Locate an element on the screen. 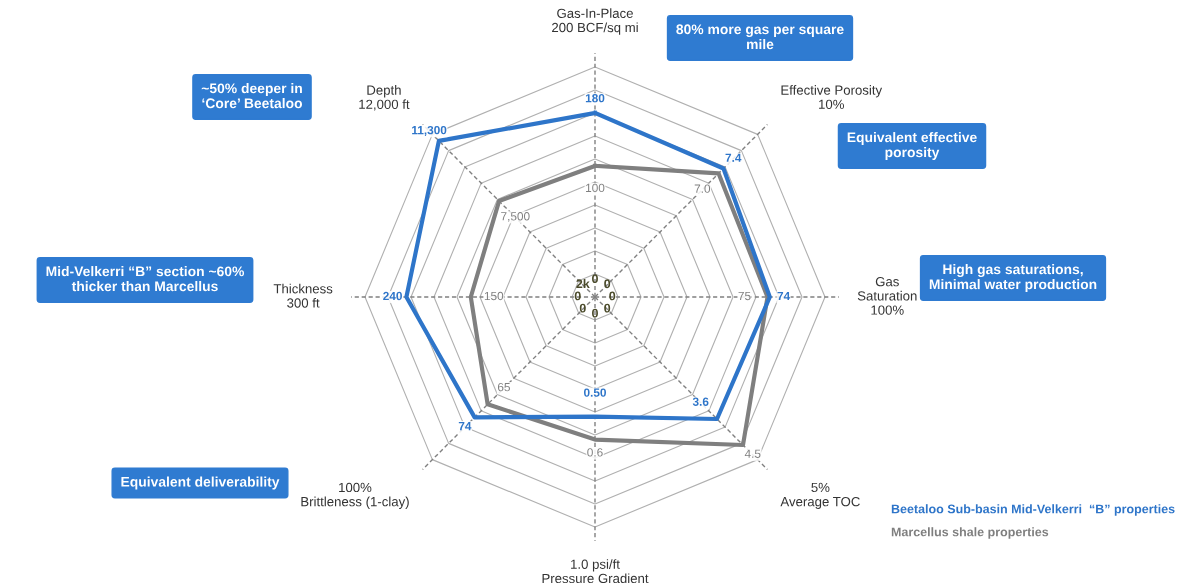  spoke-label: Depth 12,000 ft is located at coordinates (384, 98).